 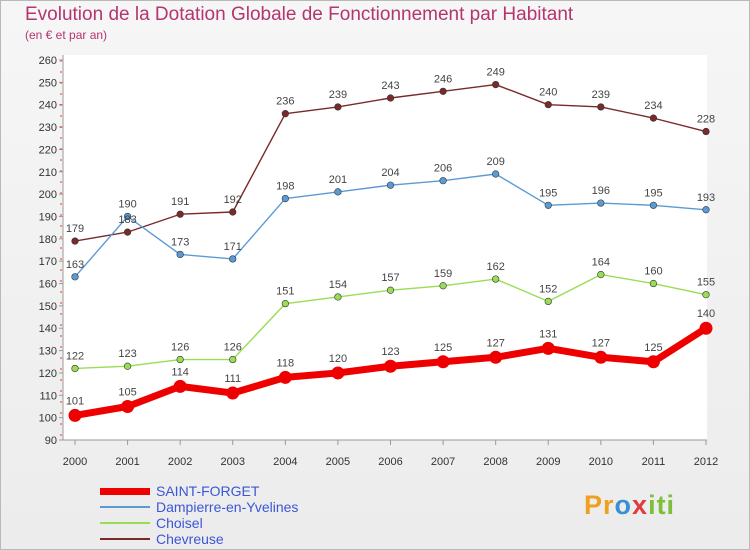 I want to click on x-tick-label: 2001, so click(x=127, y=462).